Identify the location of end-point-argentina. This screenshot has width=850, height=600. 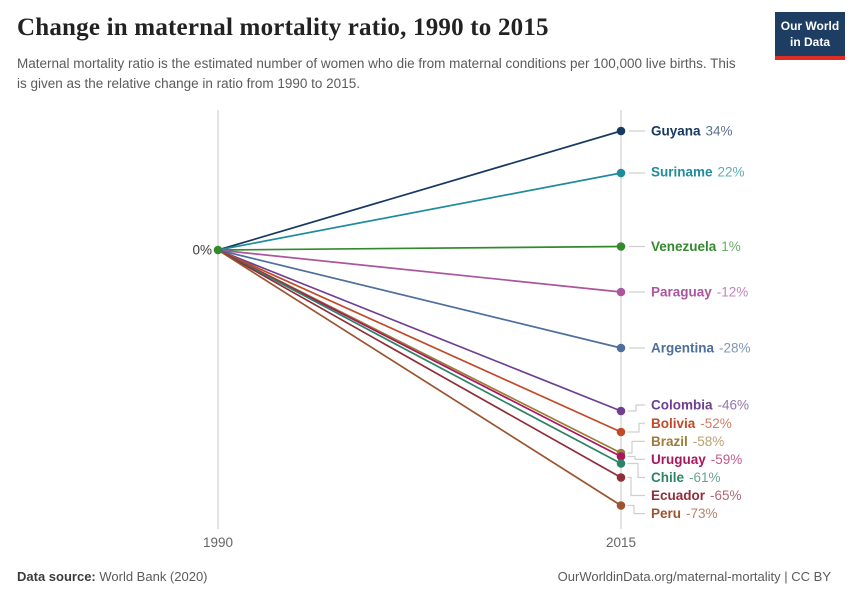
(621, 348).